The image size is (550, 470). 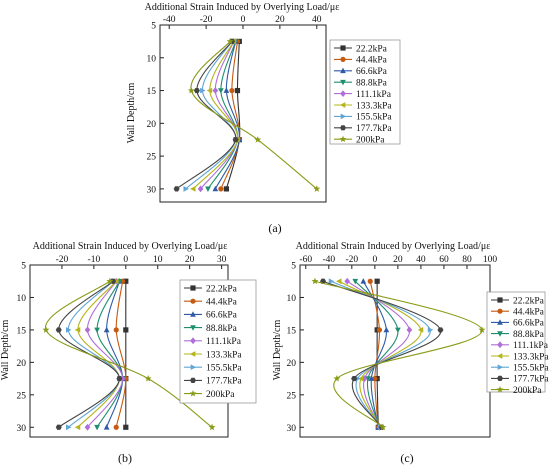 What do you see at coordinates (317, 20) in the screenshot?
I see `x-tick-label: 40` at bounding box center [317, 20].